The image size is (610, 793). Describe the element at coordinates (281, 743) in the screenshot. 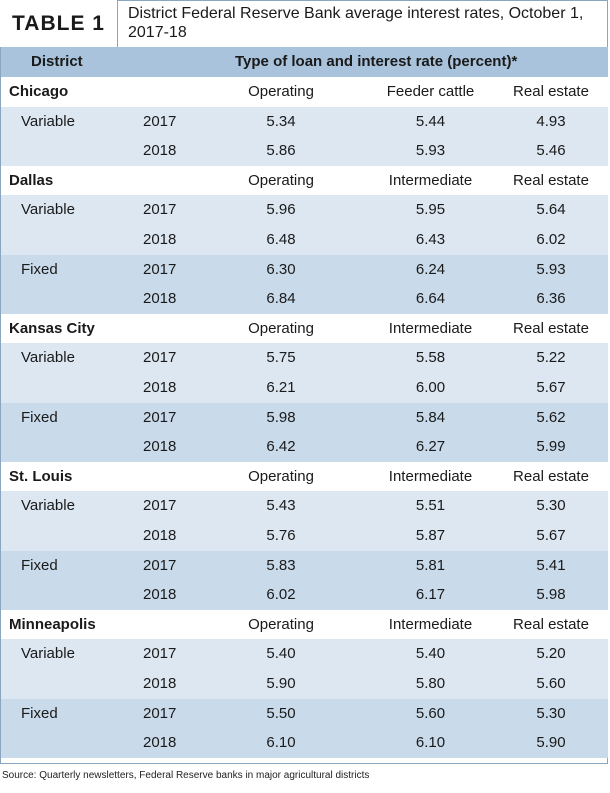

I see `rate-cell: 6.10` at that location.